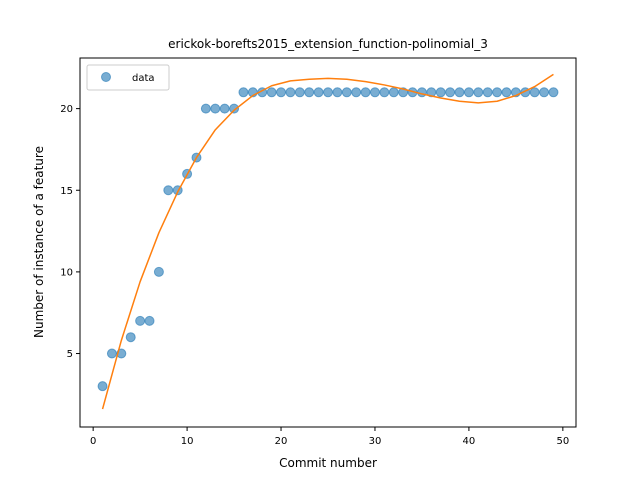 This screenshot has height=480, width=640. I want to click on legend-marker-data, so click(106, 77).